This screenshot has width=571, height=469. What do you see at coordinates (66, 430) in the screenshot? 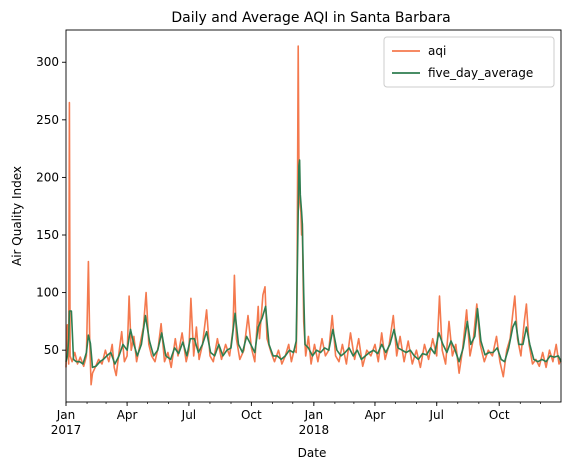
I see `x-tick-year-label: 2017` at bounding box center [66, 430].